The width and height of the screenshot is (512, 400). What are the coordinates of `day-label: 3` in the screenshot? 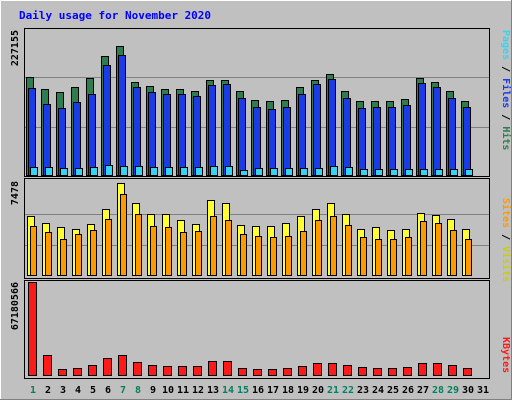 It's located at (63, 390).